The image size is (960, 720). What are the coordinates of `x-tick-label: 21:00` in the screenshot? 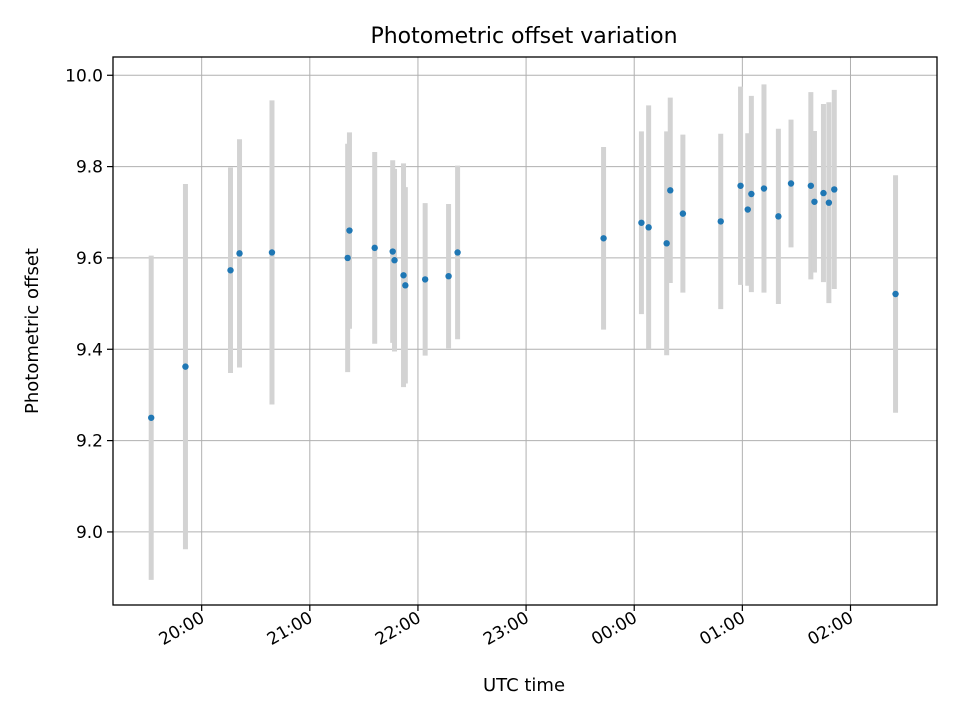 It's located at (290, 629).